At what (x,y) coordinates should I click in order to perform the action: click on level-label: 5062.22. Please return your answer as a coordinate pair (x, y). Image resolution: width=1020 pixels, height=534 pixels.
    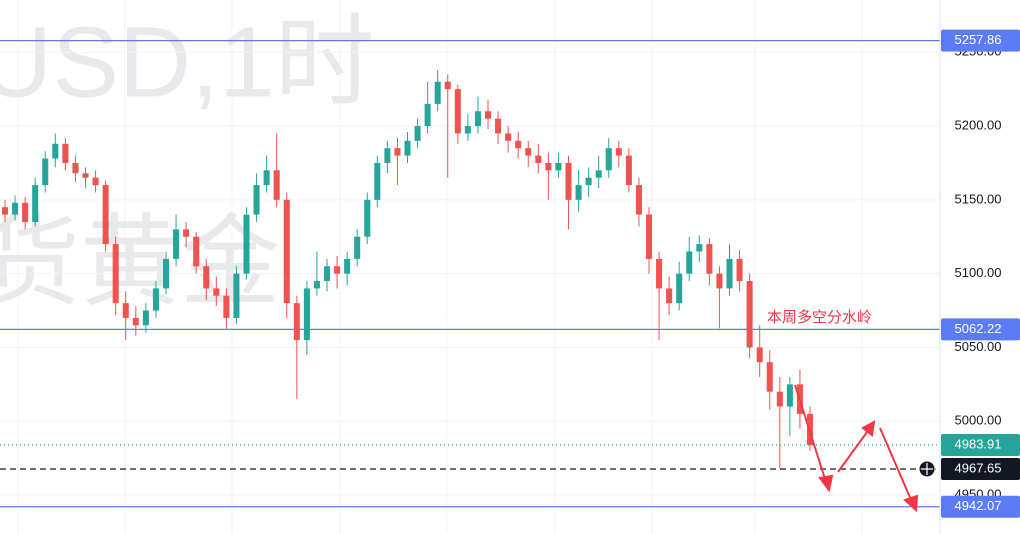
    Looking at the image, I should click on (978, 328).